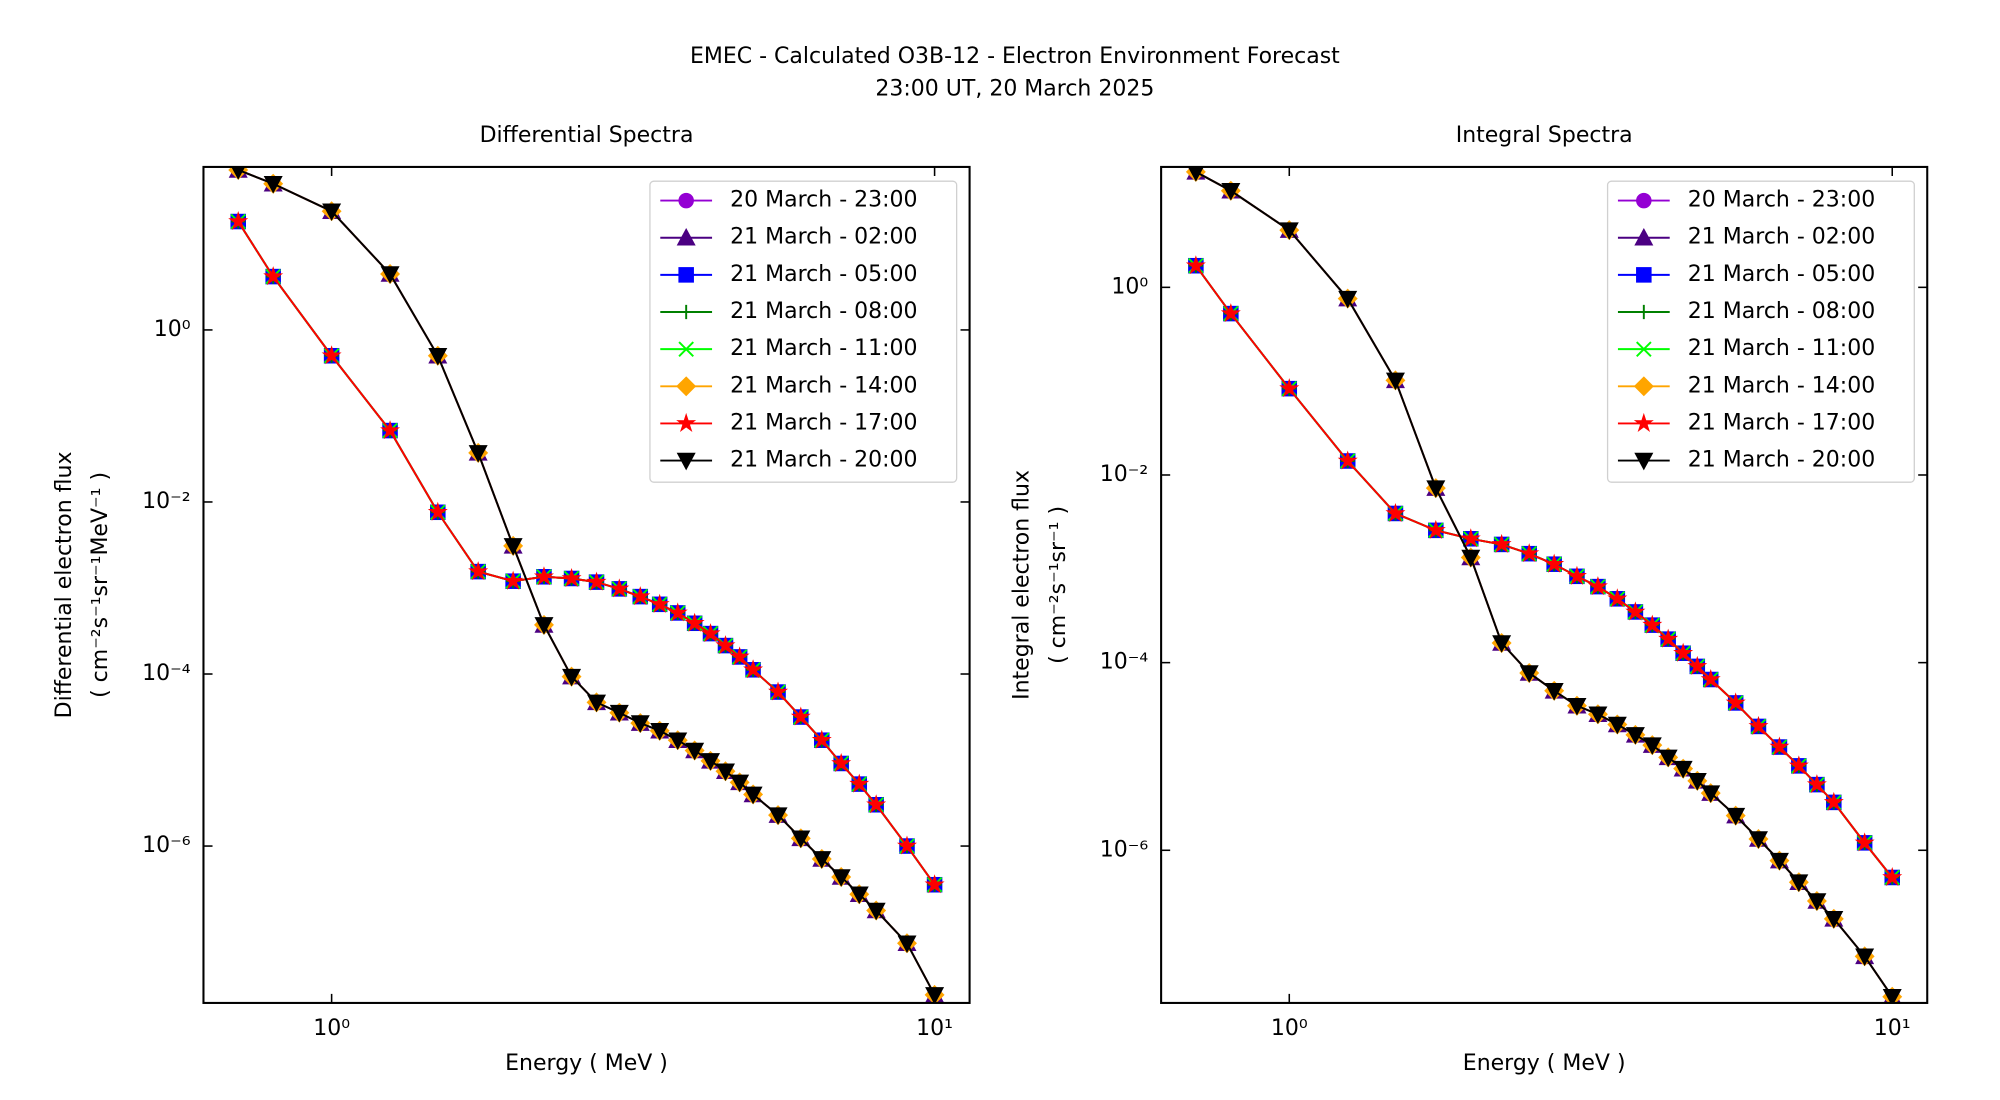 The image size is (2000, 1100). What do you see at coordinates (803, 331) in the screenshot?
I see `legend-box` at bounding box center [803, 331].